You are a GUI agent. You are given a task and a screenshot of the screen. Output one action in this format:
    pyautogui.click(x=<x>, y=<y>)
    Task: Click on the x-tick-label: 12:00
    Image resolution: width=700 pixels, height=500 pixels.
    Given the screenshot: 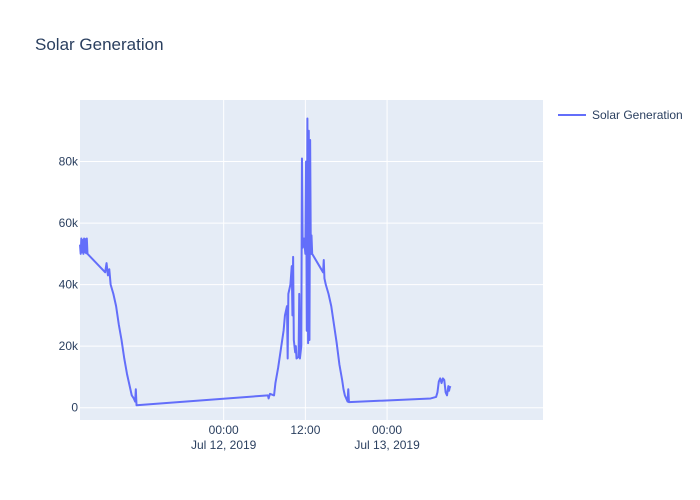 What is the action you would take?
    pyautogui.click(x=305, y=430)
    